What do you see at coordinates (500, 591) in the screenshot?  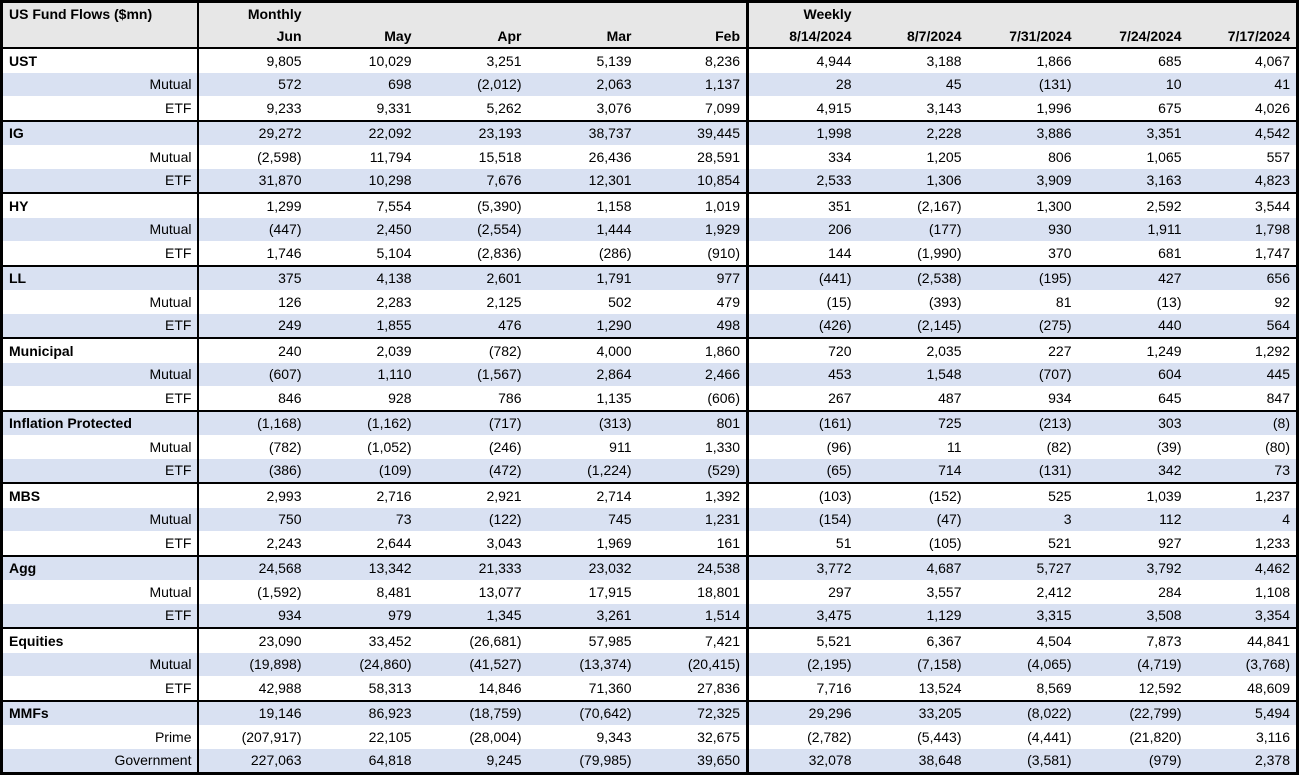 I see `value-cell: 13,077` at bounding box center [500, 591].